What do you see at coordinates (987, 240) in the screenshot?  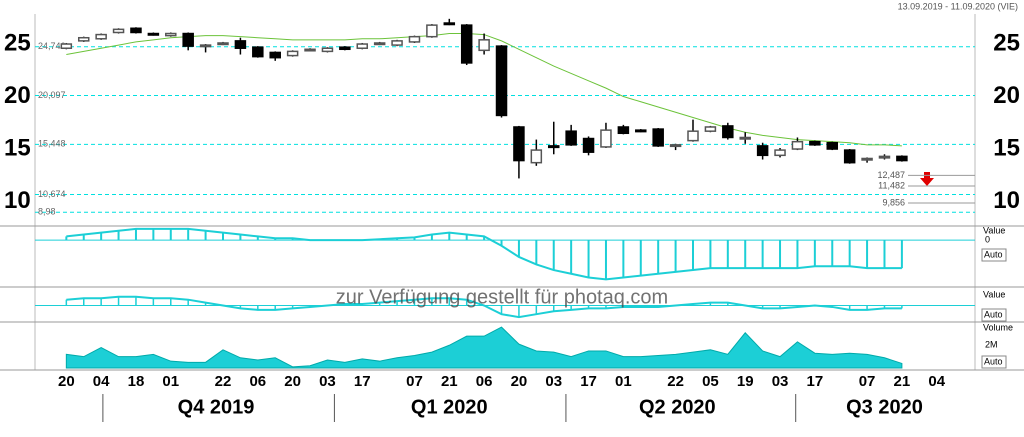 I see `y-tick-label: 0` at bounding box center [987, 240].